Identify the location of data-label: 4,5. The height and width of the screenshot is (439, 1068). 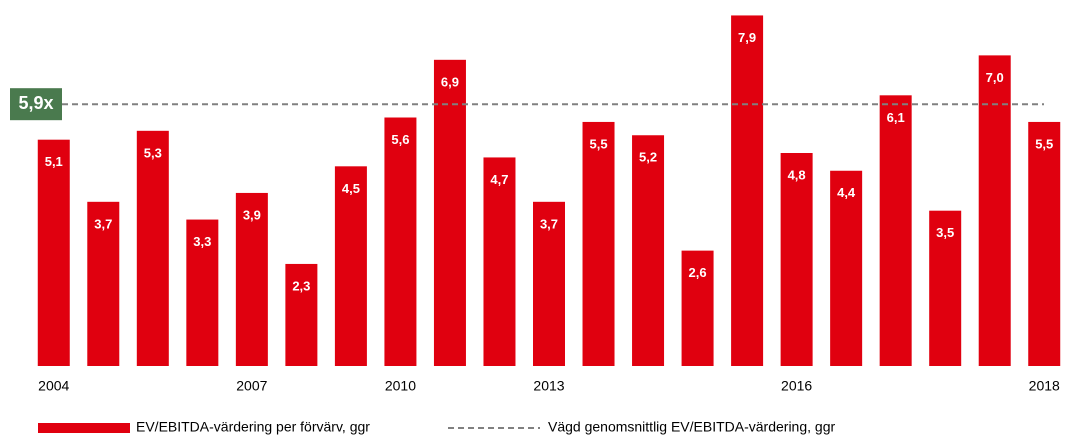
(351, 188).